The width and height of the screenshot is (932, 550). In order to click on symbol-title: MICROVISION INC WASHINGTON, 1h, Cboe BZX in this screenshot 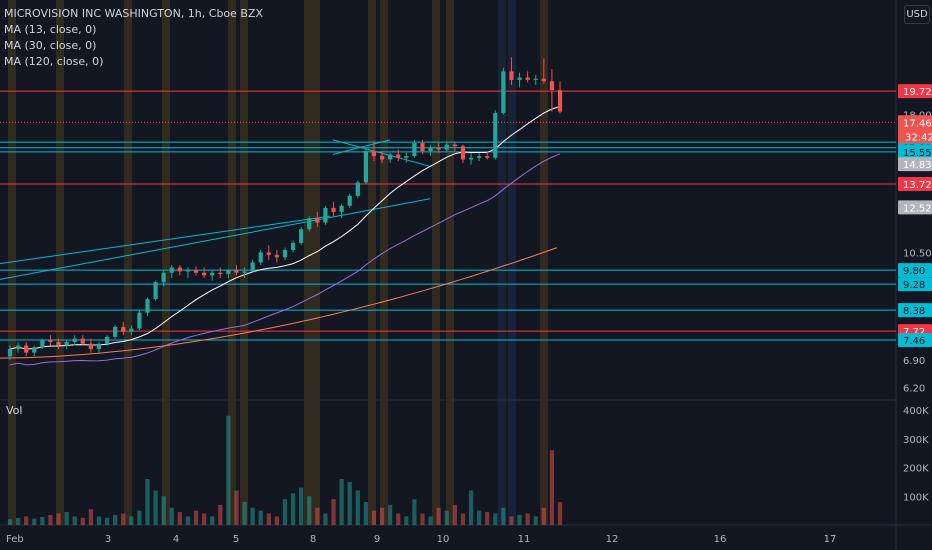, I will do `click(134, 13)`.